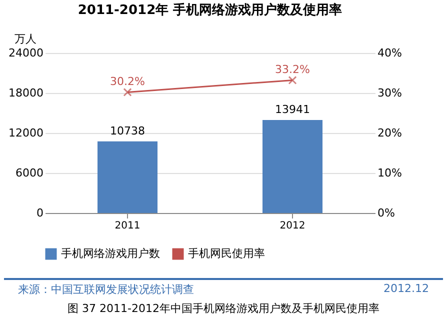 Image resolution: width=447 pixels, height=327 pixels. I want to click on caption: 图 37 2011-2012年中国手机网络游戏用户数及手机网民使用率, so click(223, 308).